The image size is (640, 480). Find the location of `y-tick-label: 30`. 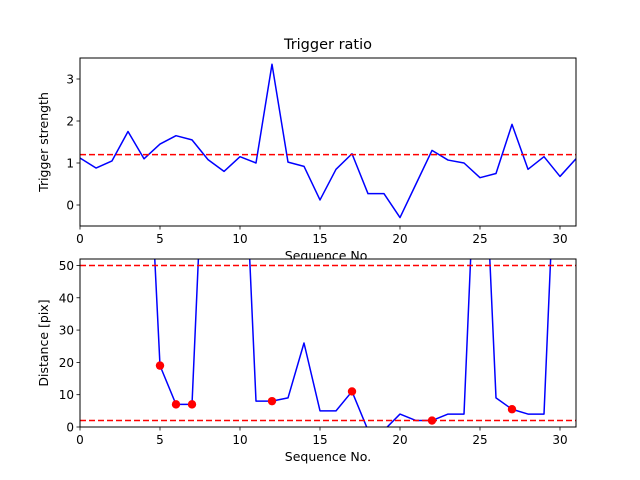

y-tick-label: 30 is located at coordinates (66, 331).